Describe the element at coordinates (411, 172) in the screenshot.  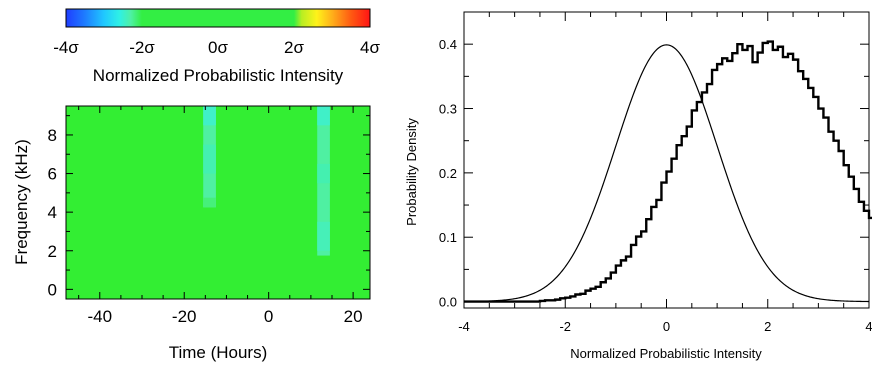
I see `histogram-y-label: Probability Density` at that location.